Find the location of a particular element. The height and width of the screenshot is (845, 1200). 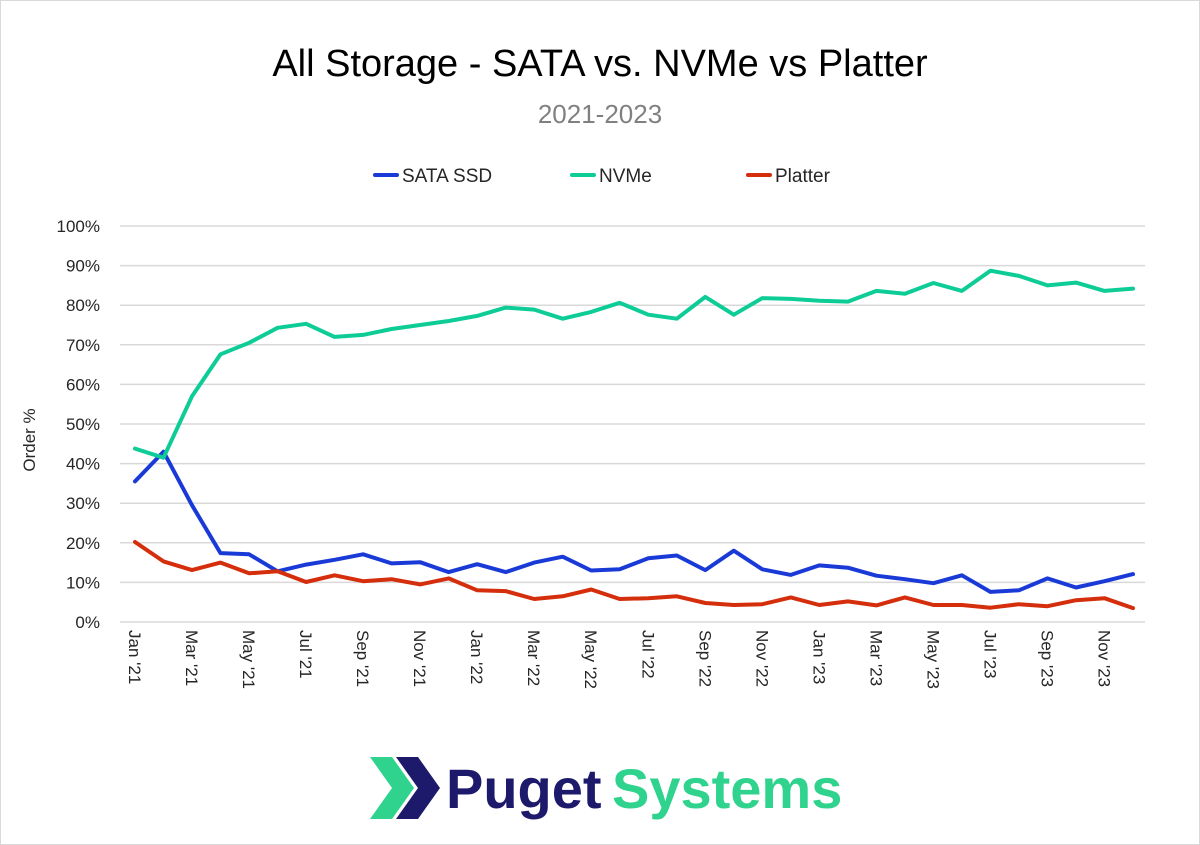

y-tick-label: 10% is located at coordinates (83, 582).